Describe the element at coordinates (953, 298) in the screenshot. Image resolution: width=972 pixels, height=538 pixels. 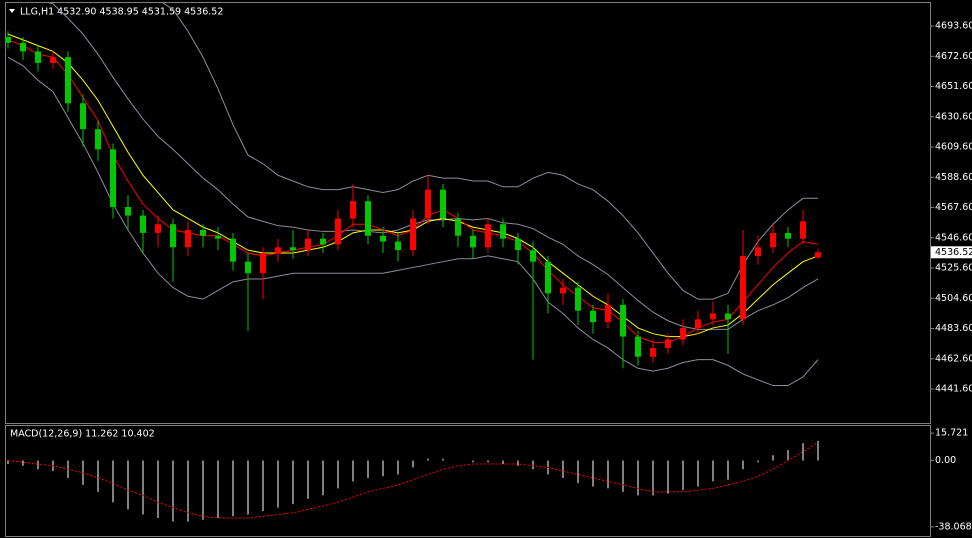
I see `y-tick-label: 4504.60` at that location.